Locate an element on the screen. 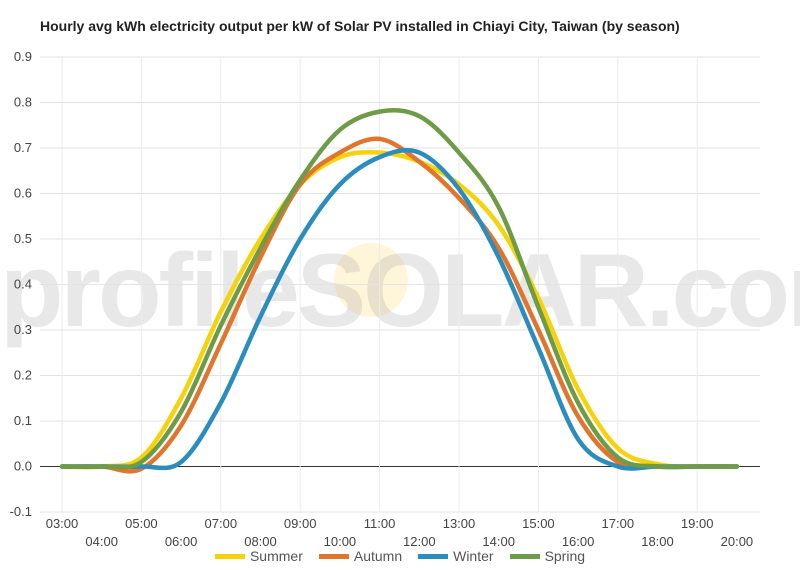 This screenshot has height=570, width=800. legend-item-summer: Summer is located at coordinates (258, 556).